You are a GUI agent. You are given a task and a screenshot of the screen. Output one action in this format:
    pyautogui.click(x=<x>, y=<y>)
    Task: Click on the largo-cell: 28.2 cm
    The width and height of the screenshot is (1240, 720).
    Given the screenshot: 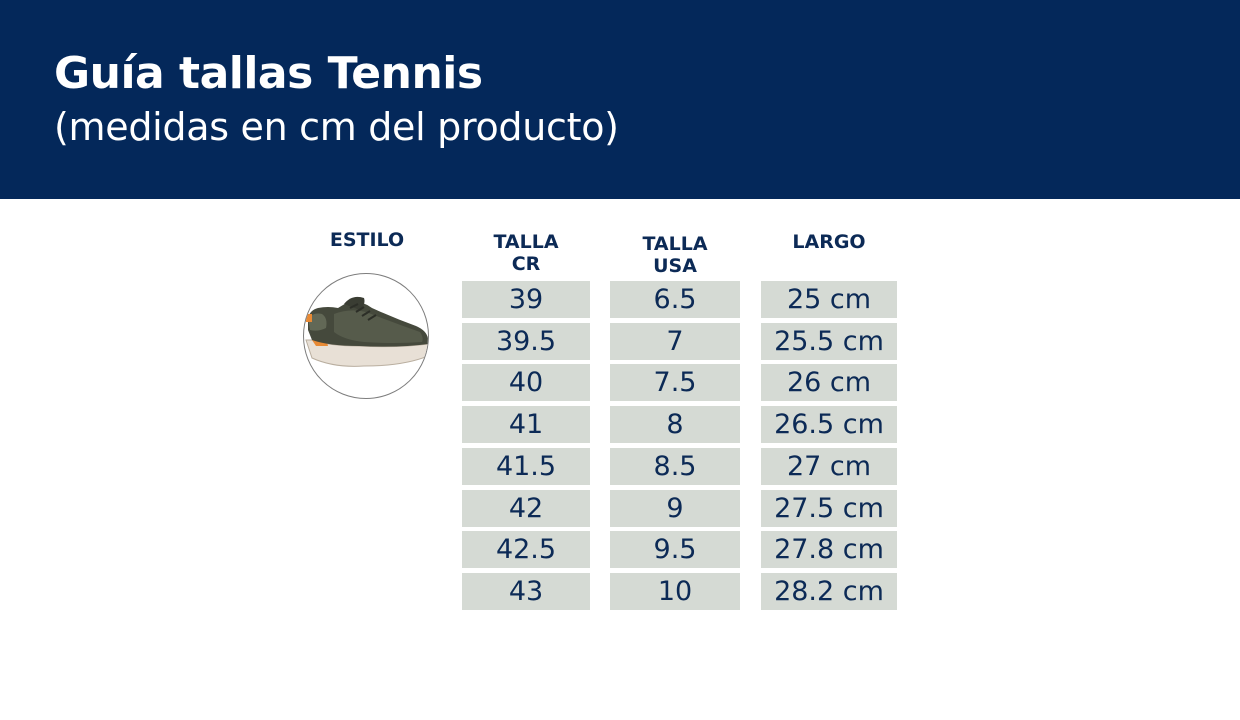 What is the action you would take?
    pyautogui.click(x=829, y=591)
    